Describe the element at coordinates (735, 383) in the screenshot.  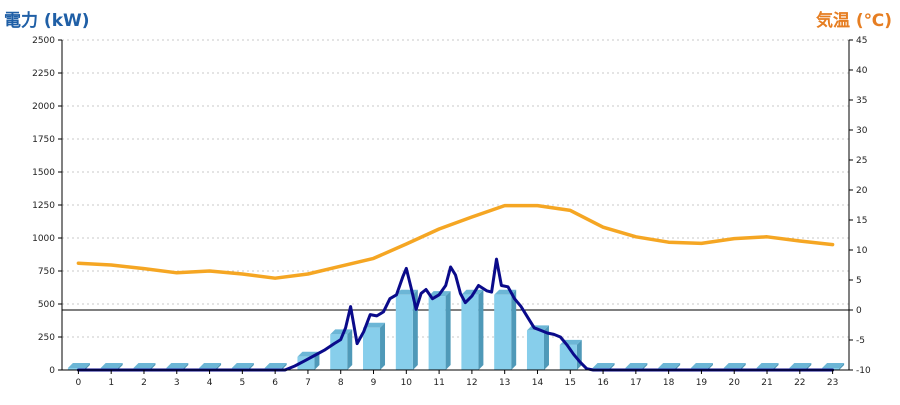
I see `x-tick-label: 20` at that location.